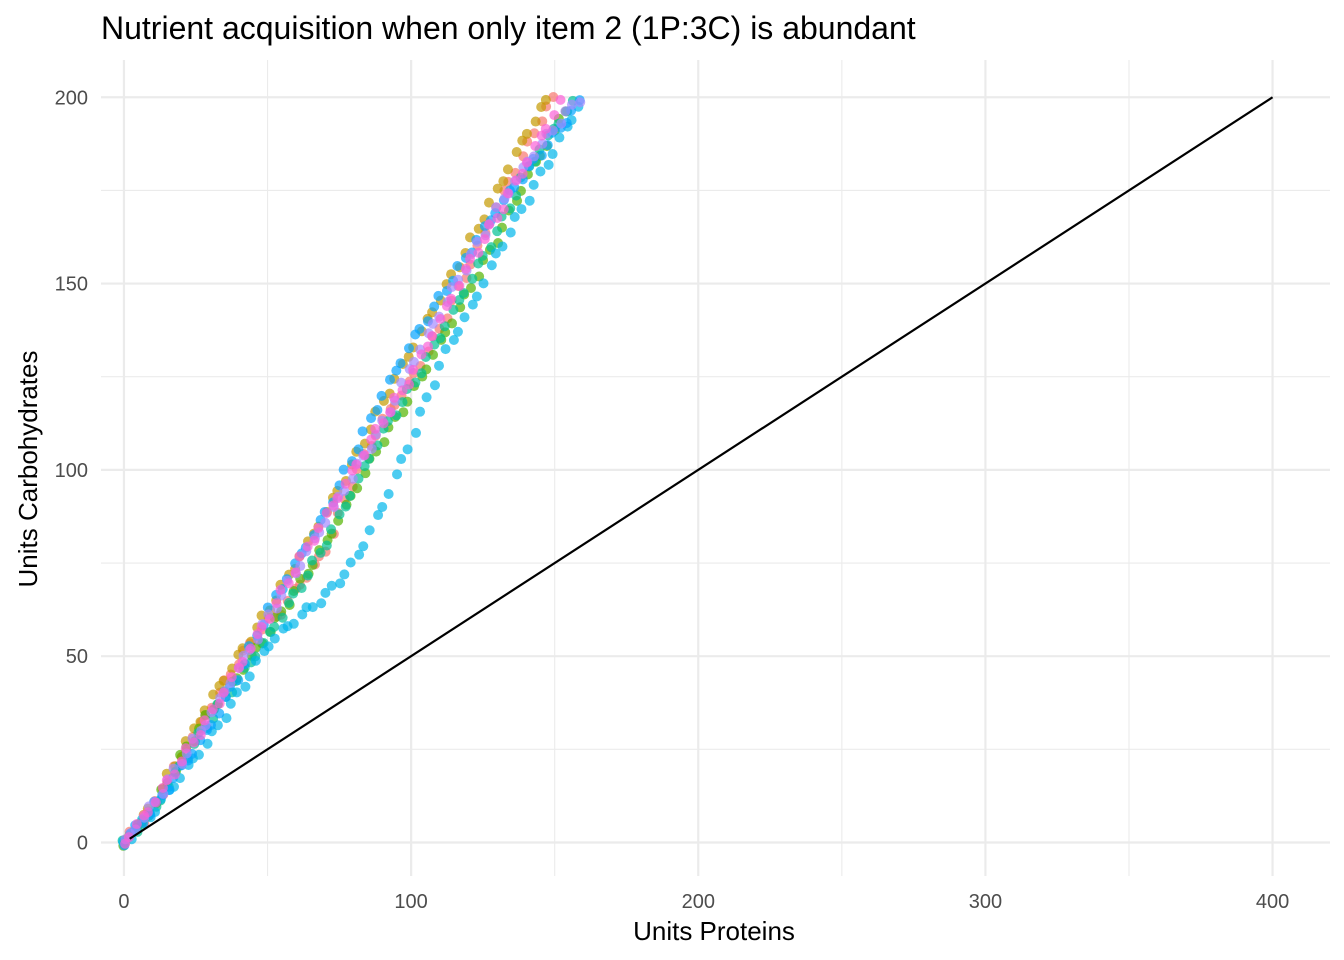  What do you see at coordinates (123, 902) in the screenshot?
I see `x-tick-label: 0` at bounding box center [123, 902].